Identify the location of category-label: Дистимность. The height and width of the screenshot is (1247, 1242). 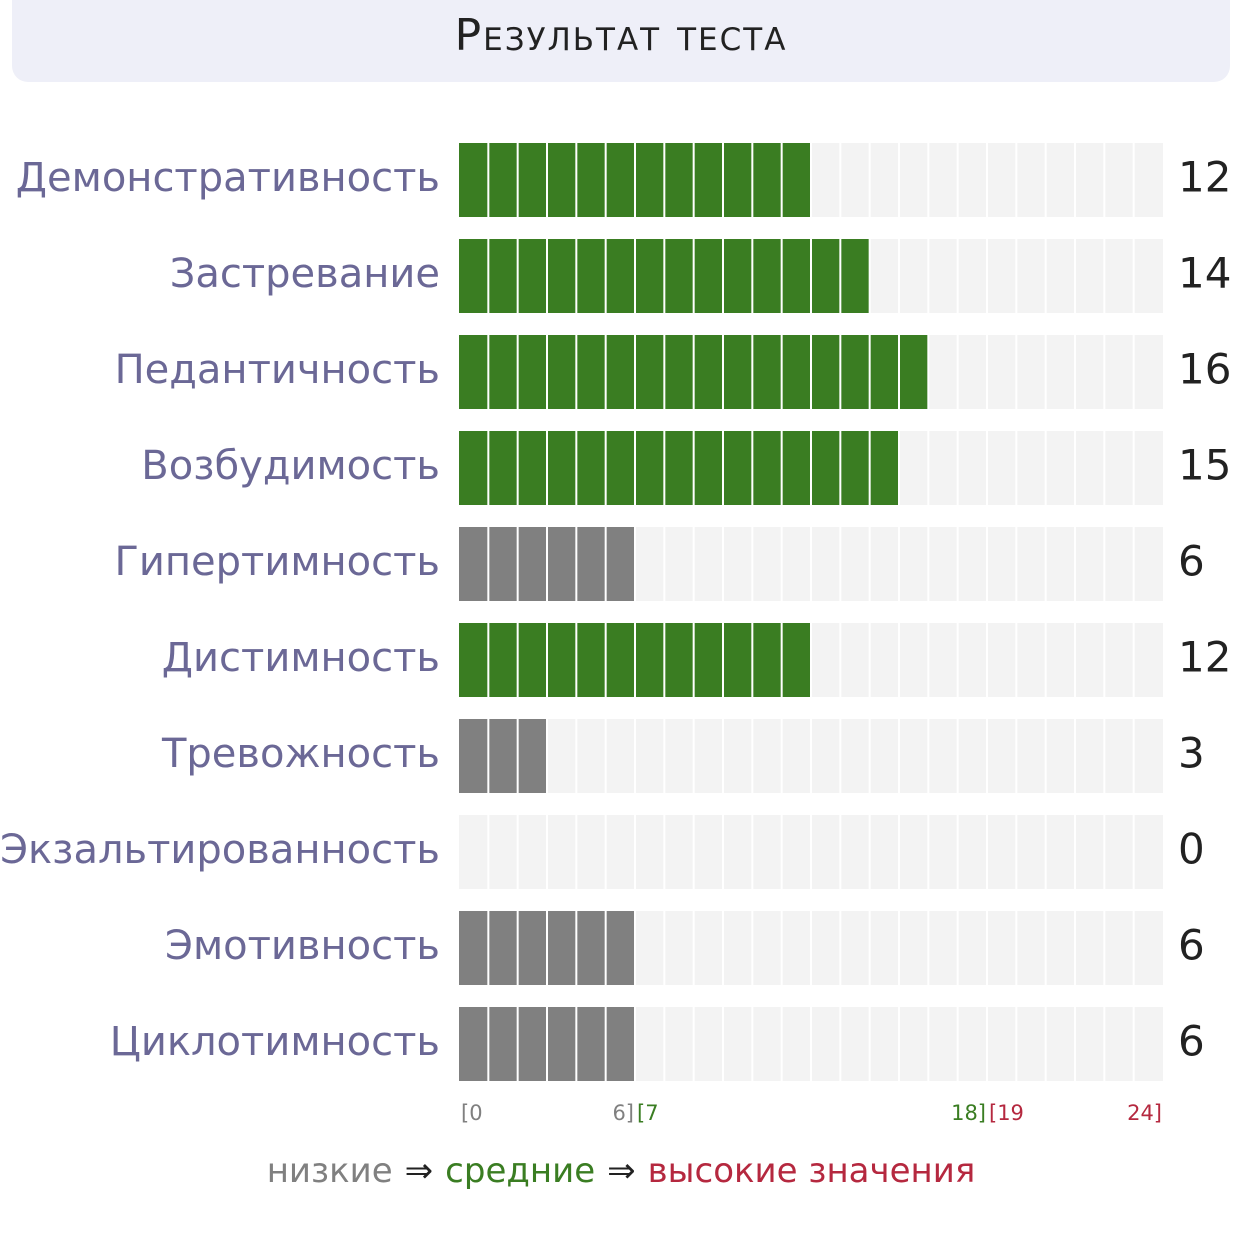
(301, 658).